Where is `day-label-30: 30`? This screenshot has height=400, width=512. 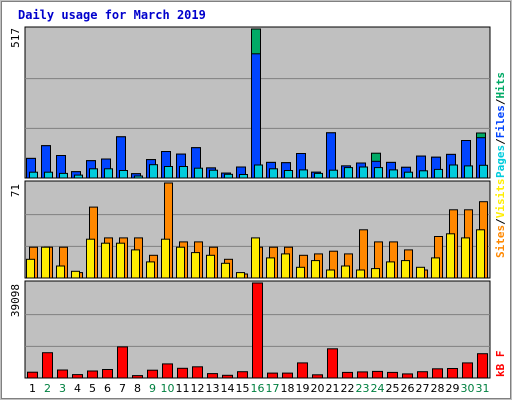
day-label-30: 30 is located at coordinates (468, 388).